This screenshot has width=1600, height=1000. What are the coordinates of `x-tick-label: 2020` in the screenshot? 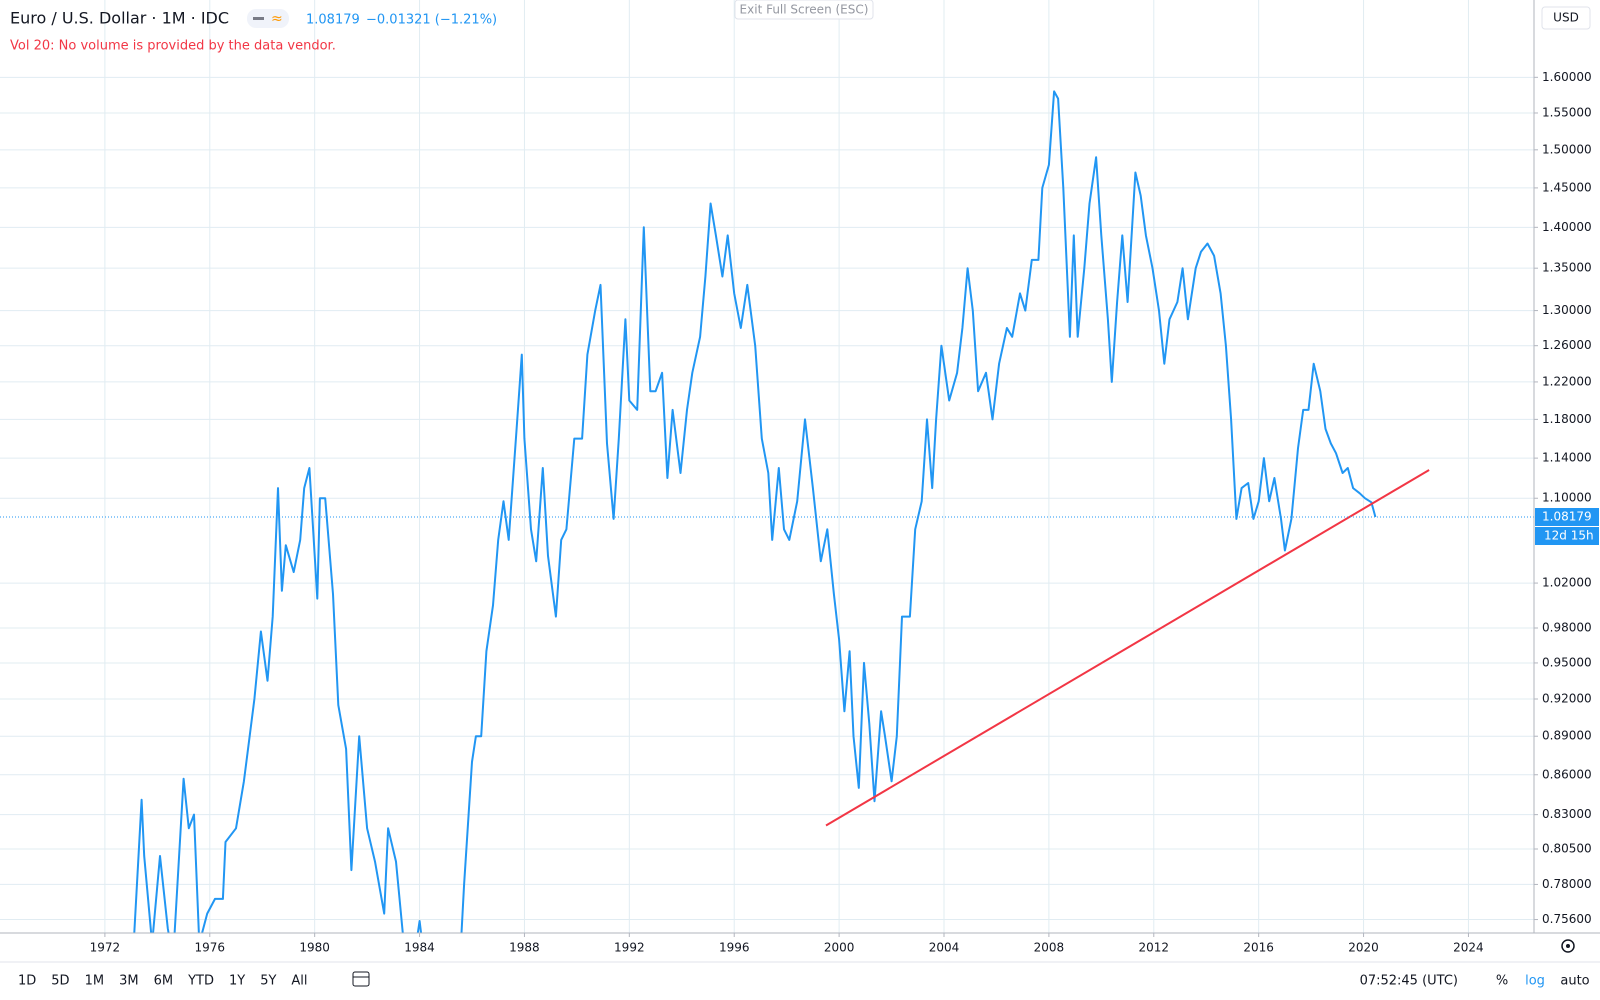 It's located at (1363, 948).